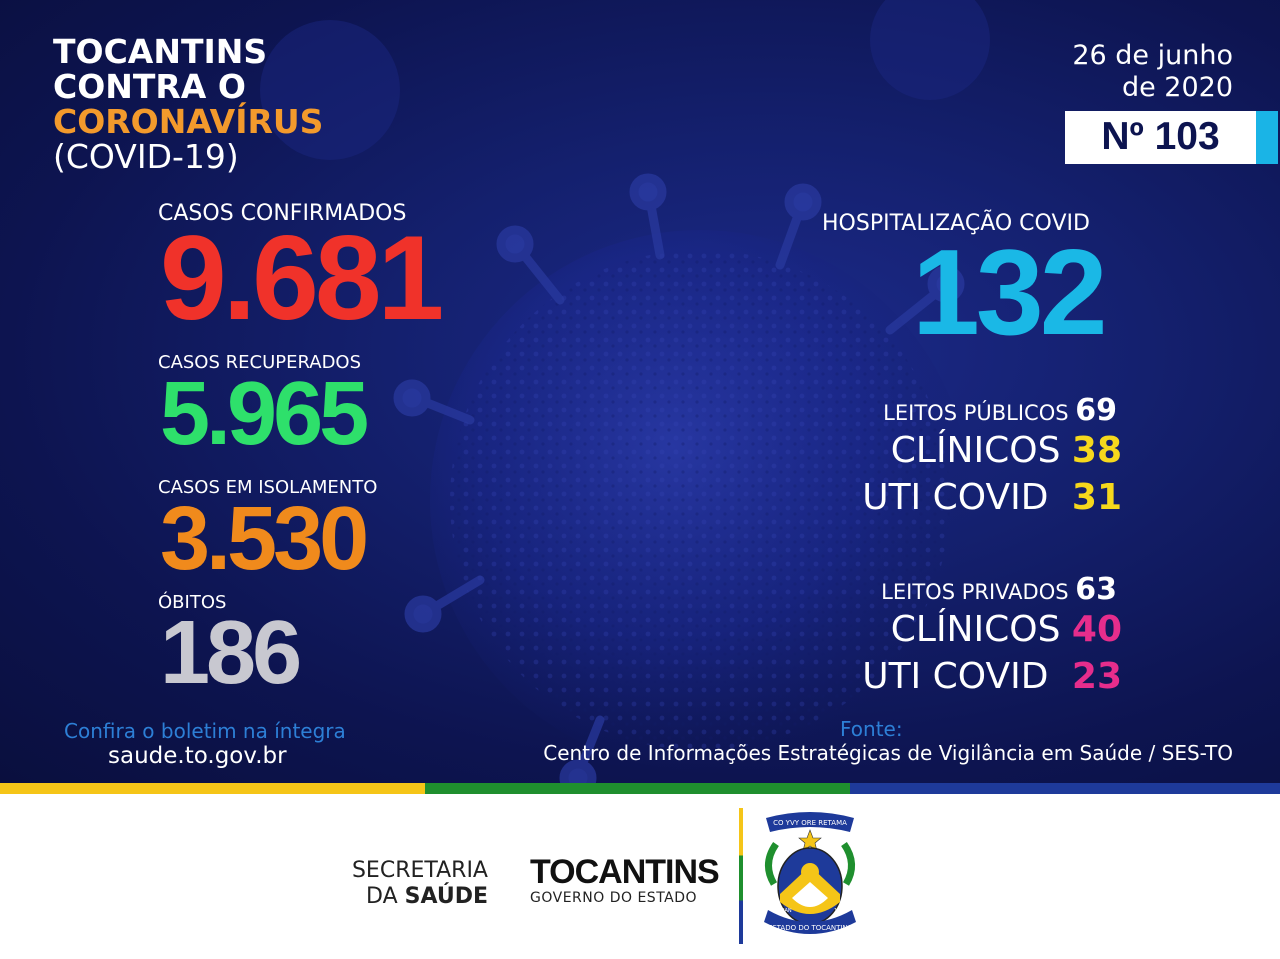 Image resolution: width=1280 pixels, height=959 pixels. Describe the element at coordinates (955, 676) in the screenshot. I see `private-icu-label: UTI COVID` at that location.